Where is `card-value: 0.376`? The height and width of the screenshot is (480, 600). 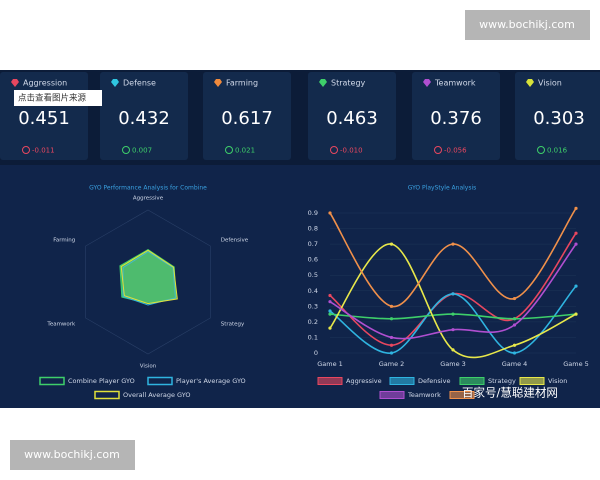 card-value: 0.376 is located at coordinates (456, 118).